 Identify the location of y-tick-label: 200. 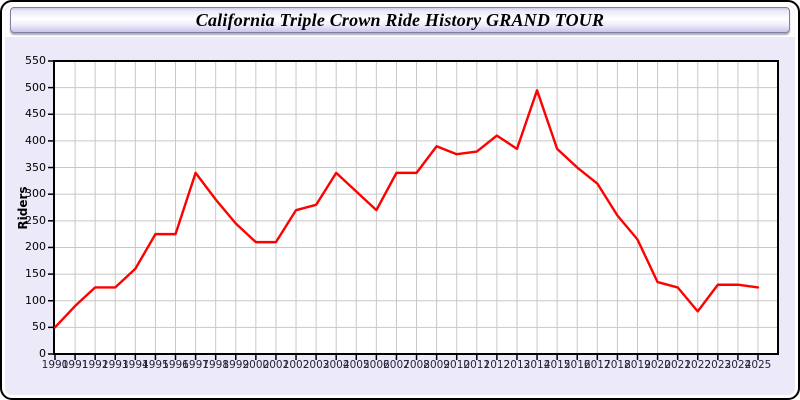
(35, 247).